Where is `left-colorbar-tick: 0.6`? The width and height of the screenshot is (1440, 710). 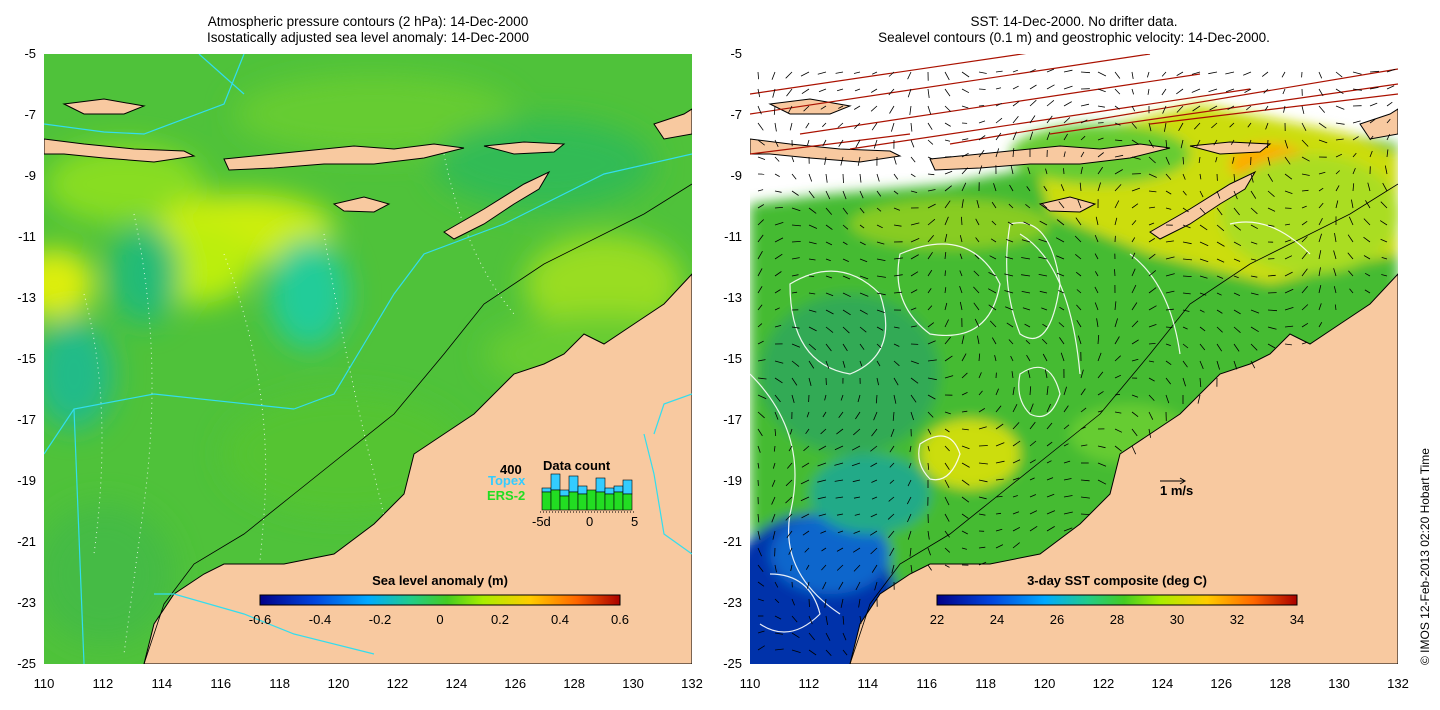
left-colorbar-tick: 0.6 is located at coordinates (620, 619).